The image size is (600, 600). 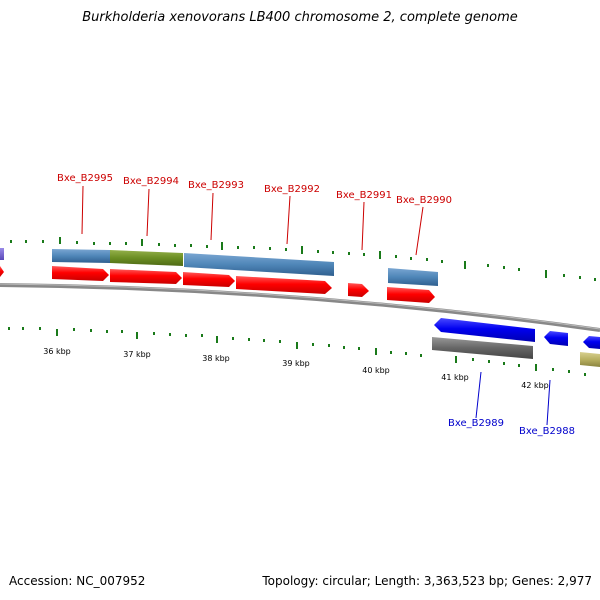 I want to click on scale-label-42: 42 kbp, so click(x=535, y=385).